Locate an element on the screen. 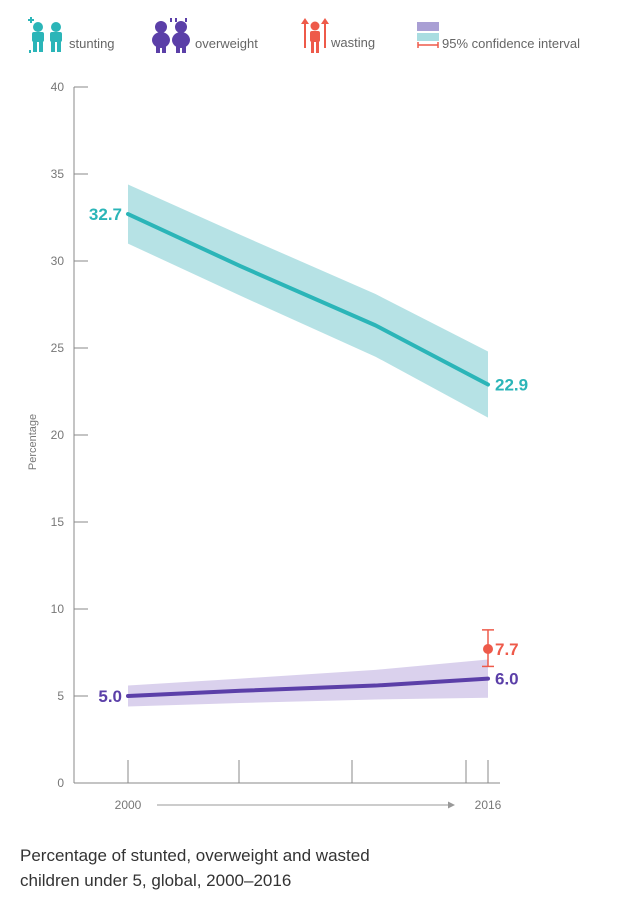 The width and height of the screenshot is (641, 898). stunting-confidence-band is located at coordinates (308, 301).